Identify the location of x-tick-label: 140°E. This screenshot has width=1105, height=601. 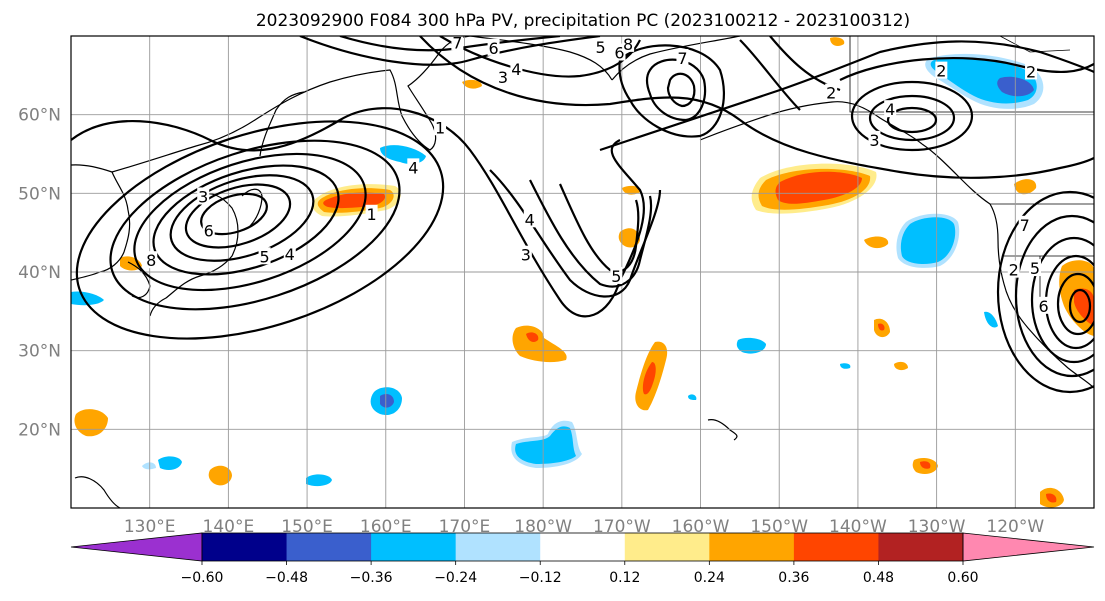
(229, 527).